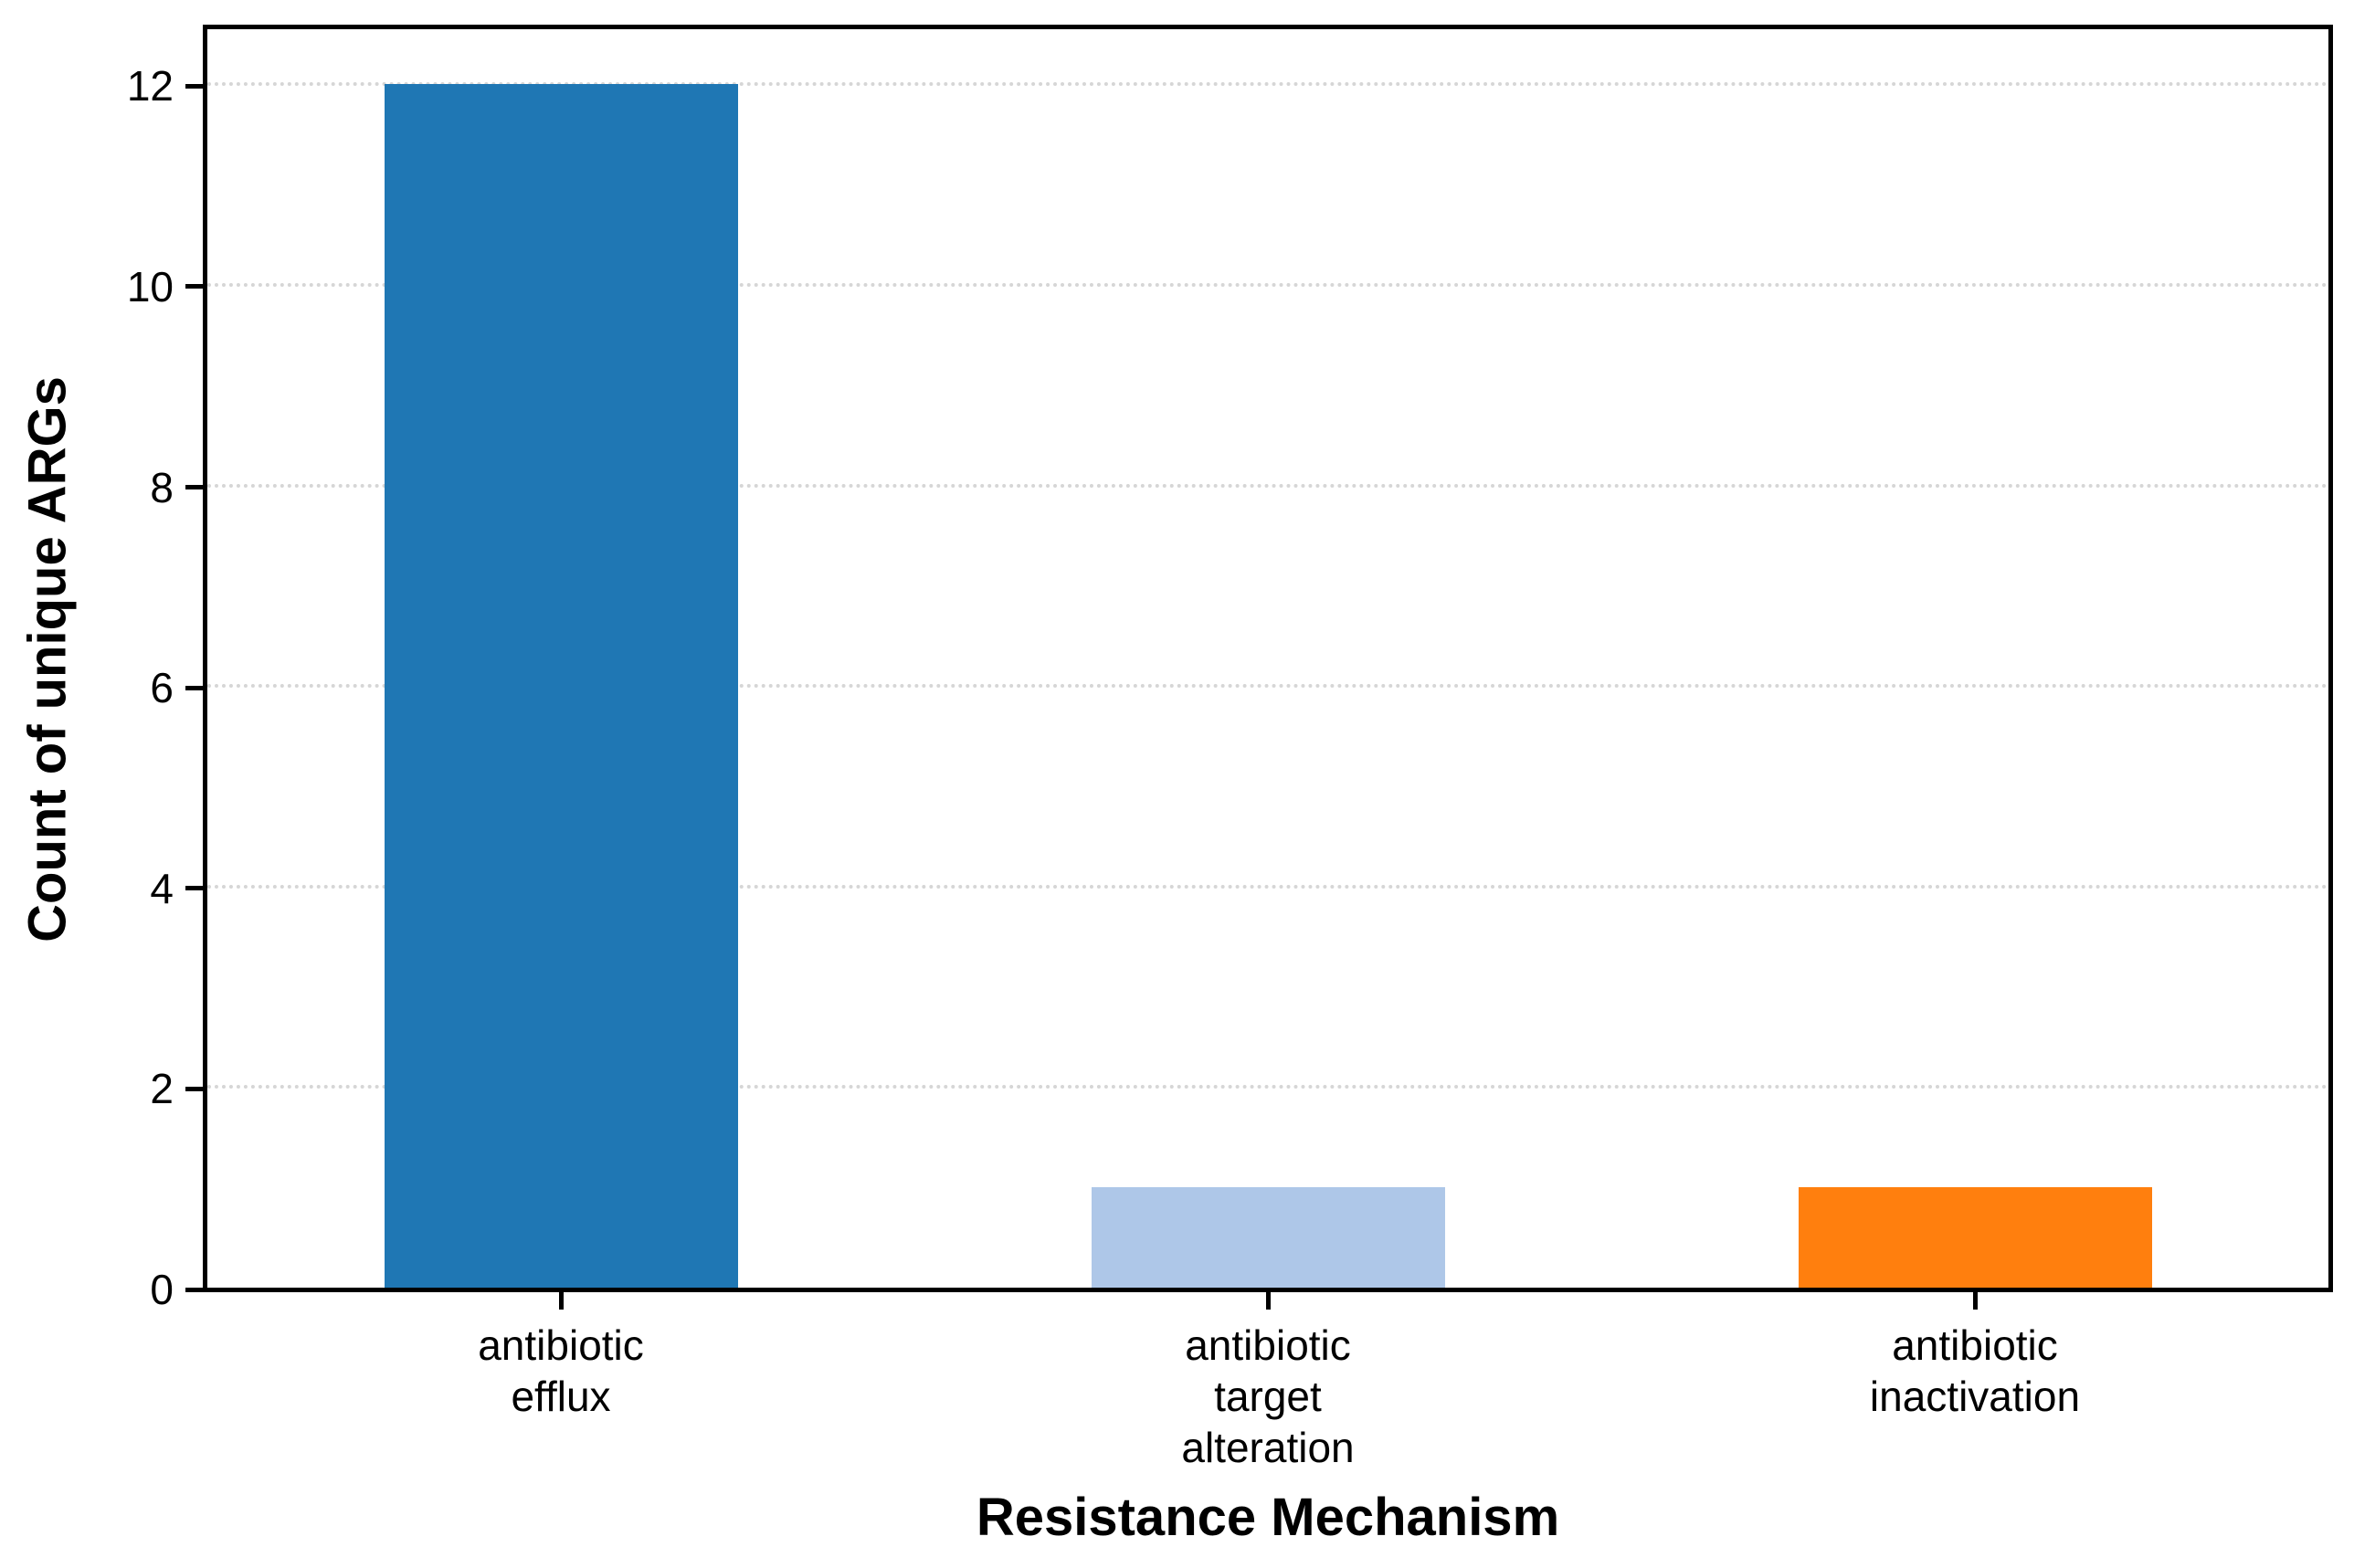 This screenshot has width=2354, height=1568. What do you see at coordinates (1975, 1237) in the screenshot?
I see `bar-antibiotic-inactivation` at bounding box center [1975, 1237].